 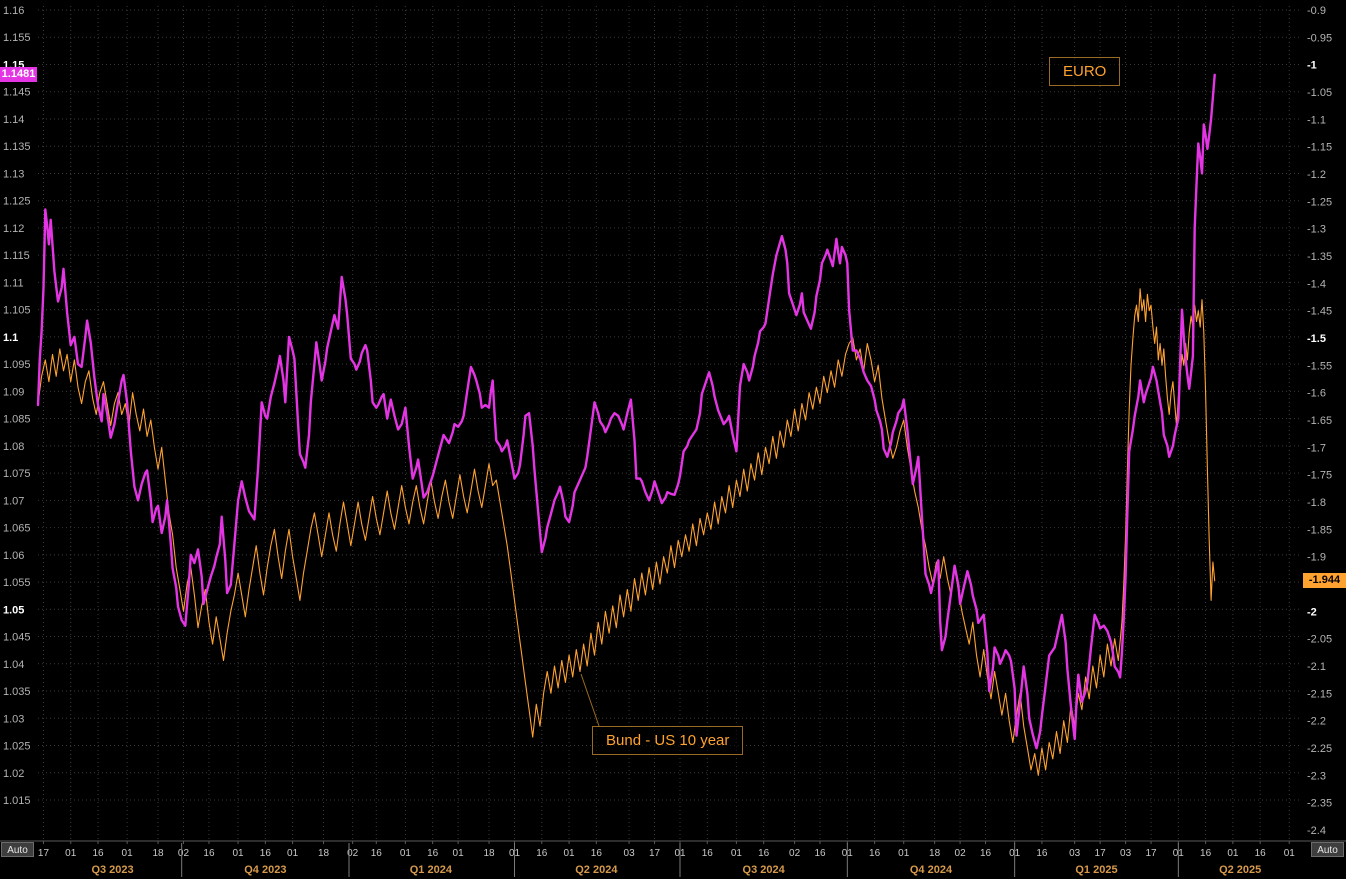 I want to click on svg-text: Q4 2024, so click(x=931, y=870).